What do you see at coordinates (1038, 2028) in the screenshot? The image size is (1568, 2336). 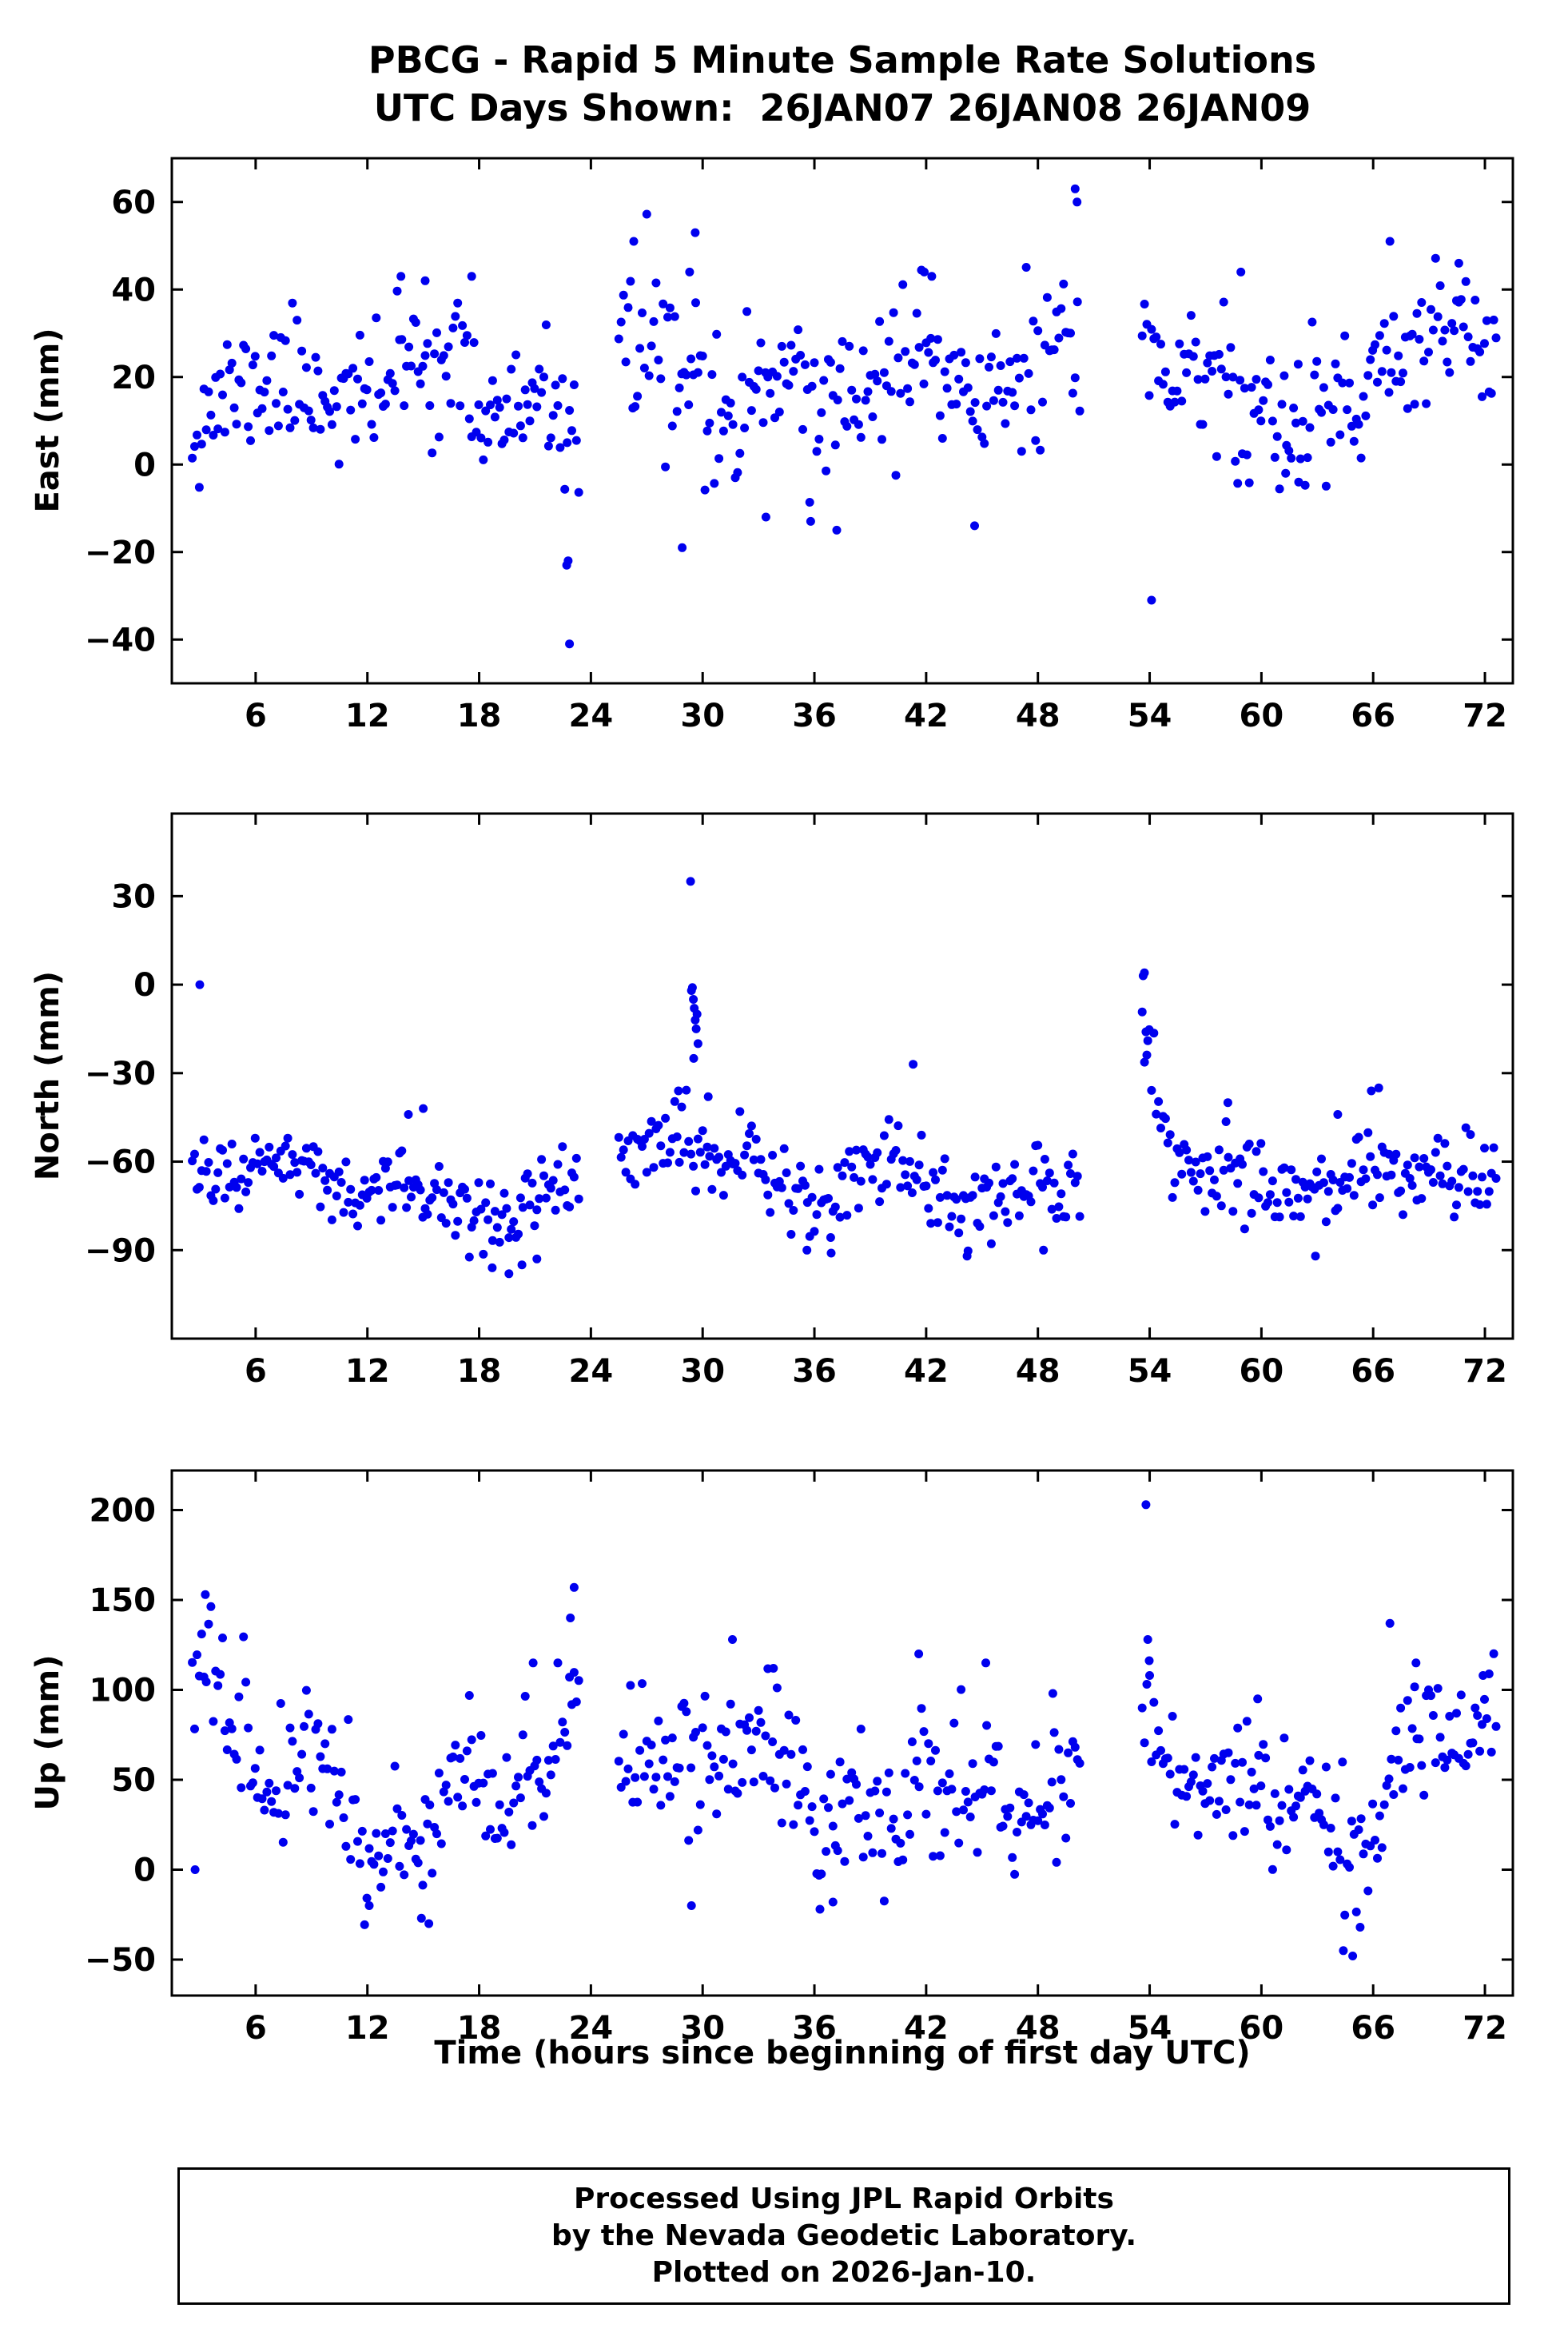 I see `up-xtick-label: 48` at bounding box center [1038, 2028].